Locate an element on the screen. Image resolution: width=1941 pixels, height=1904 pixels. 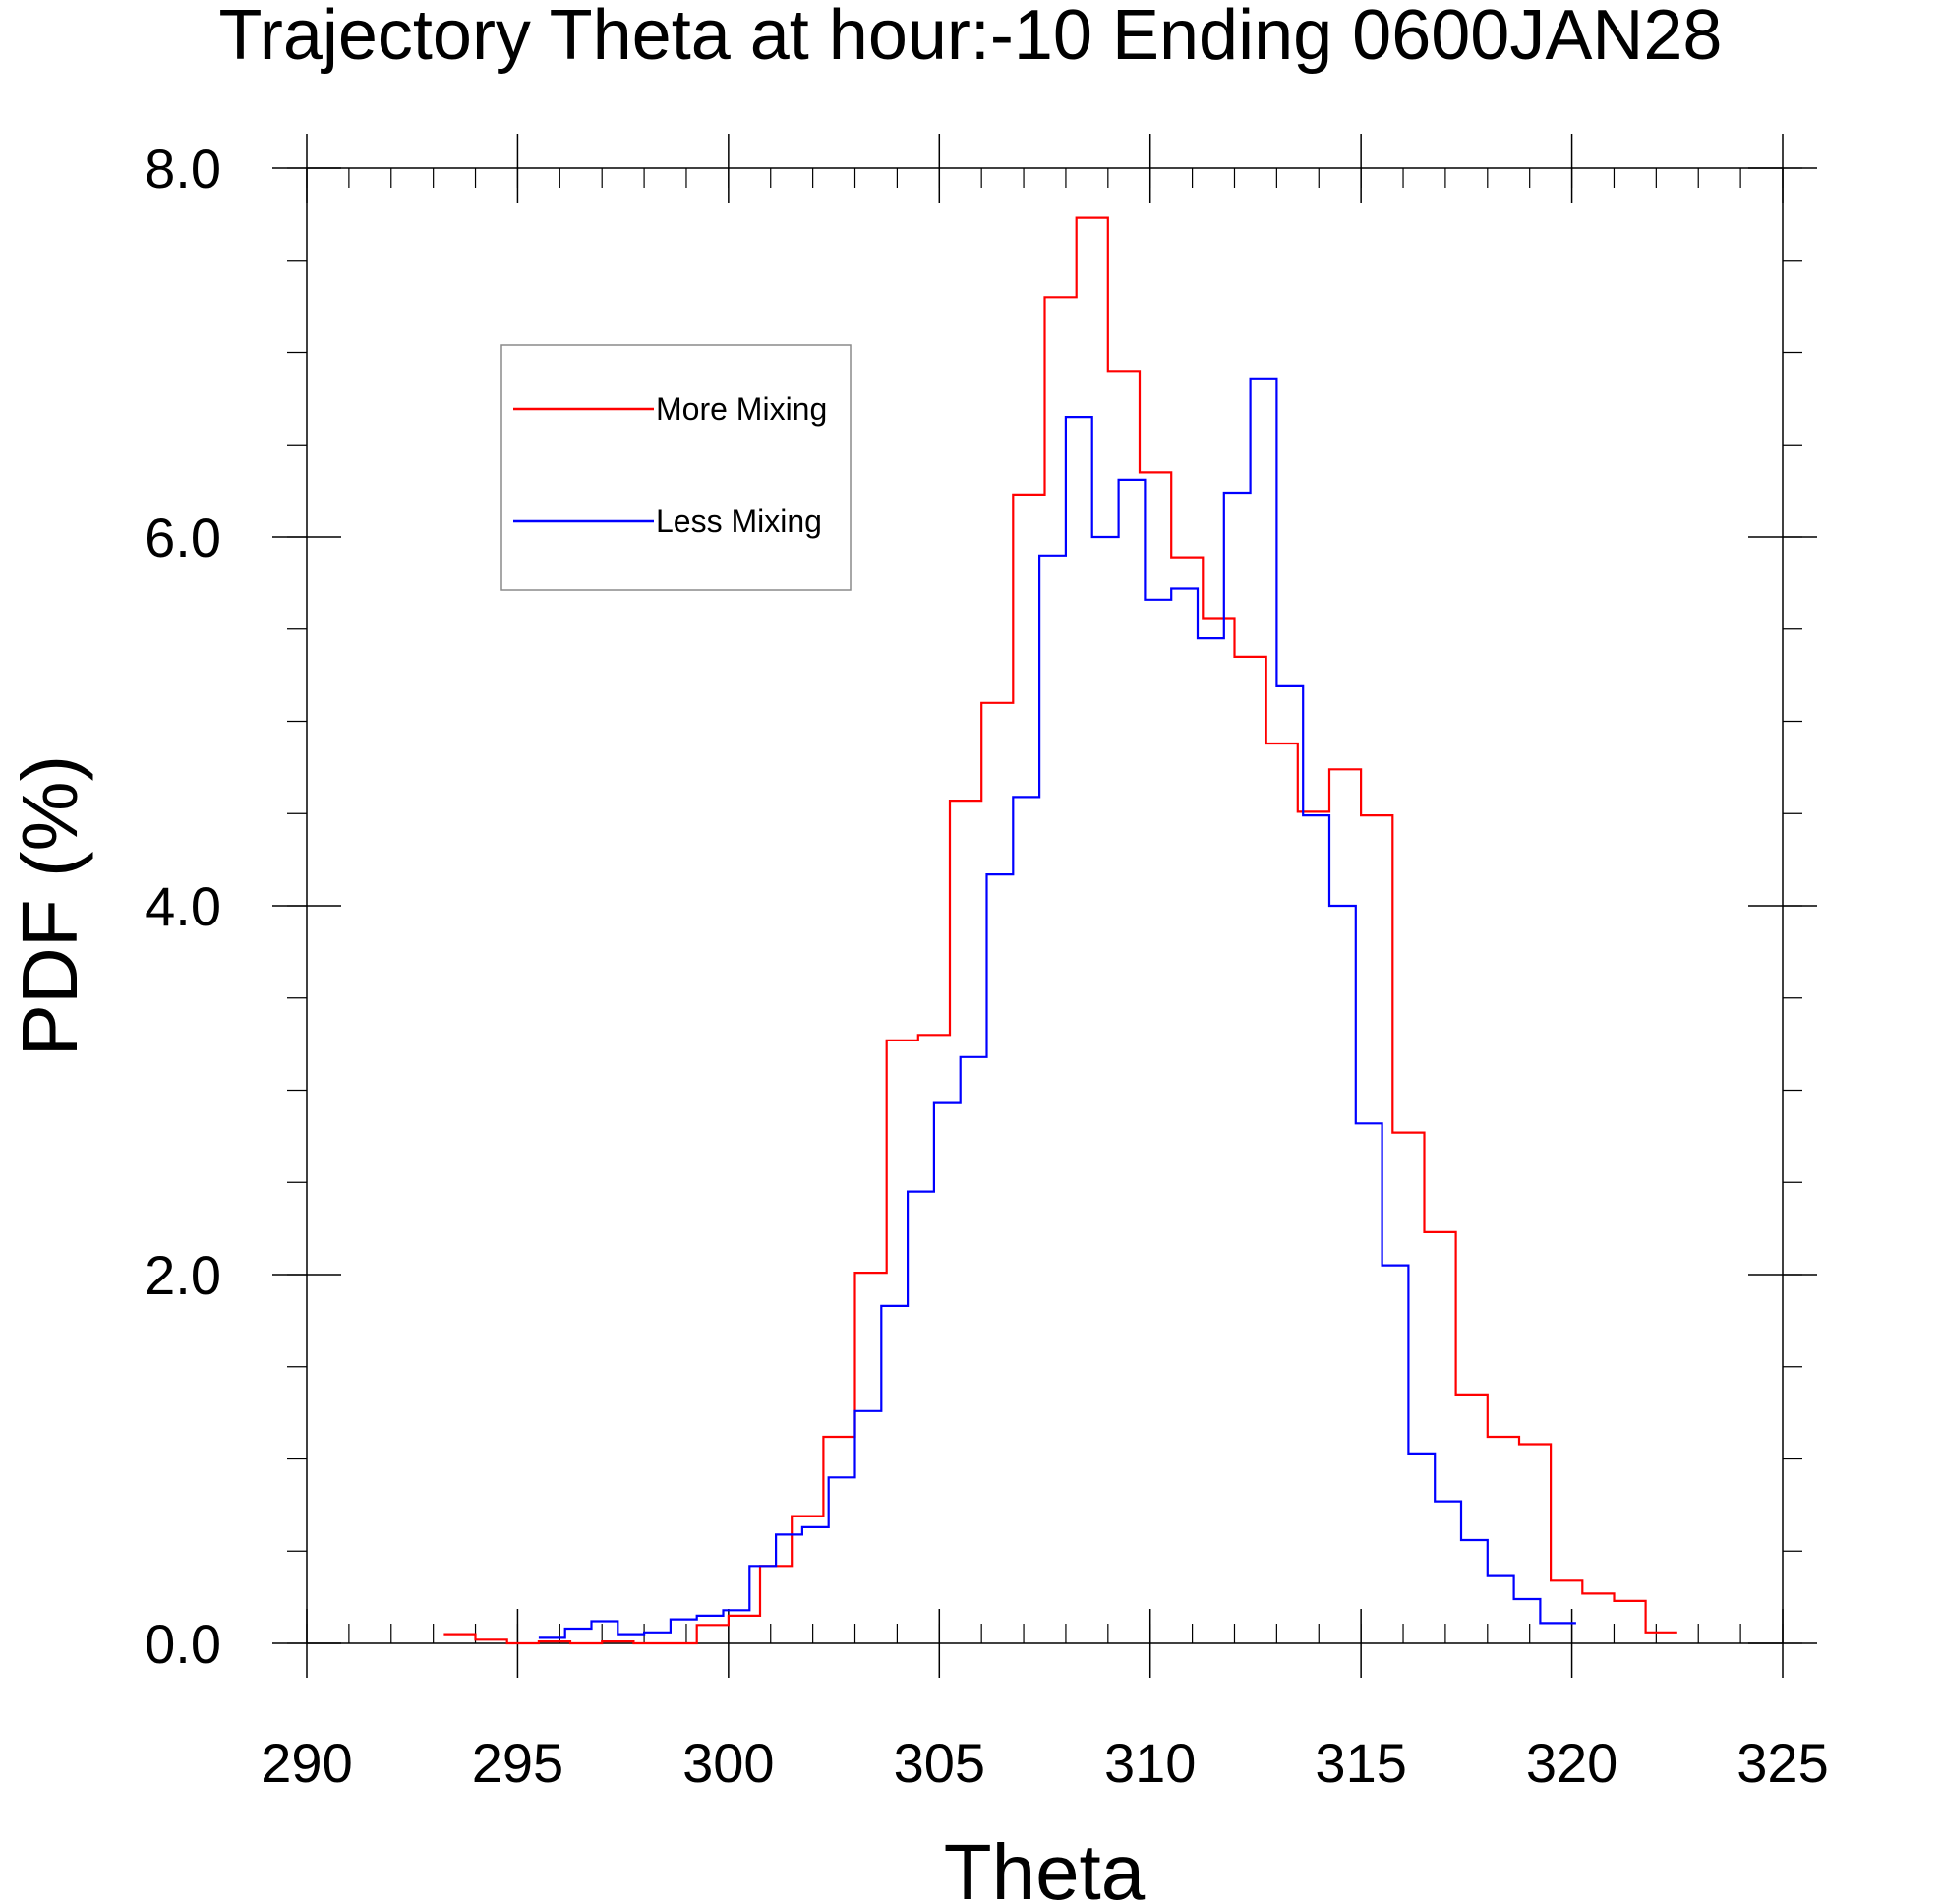
legend: More Mixing Less Mixing is located at coordinates (676, 467).